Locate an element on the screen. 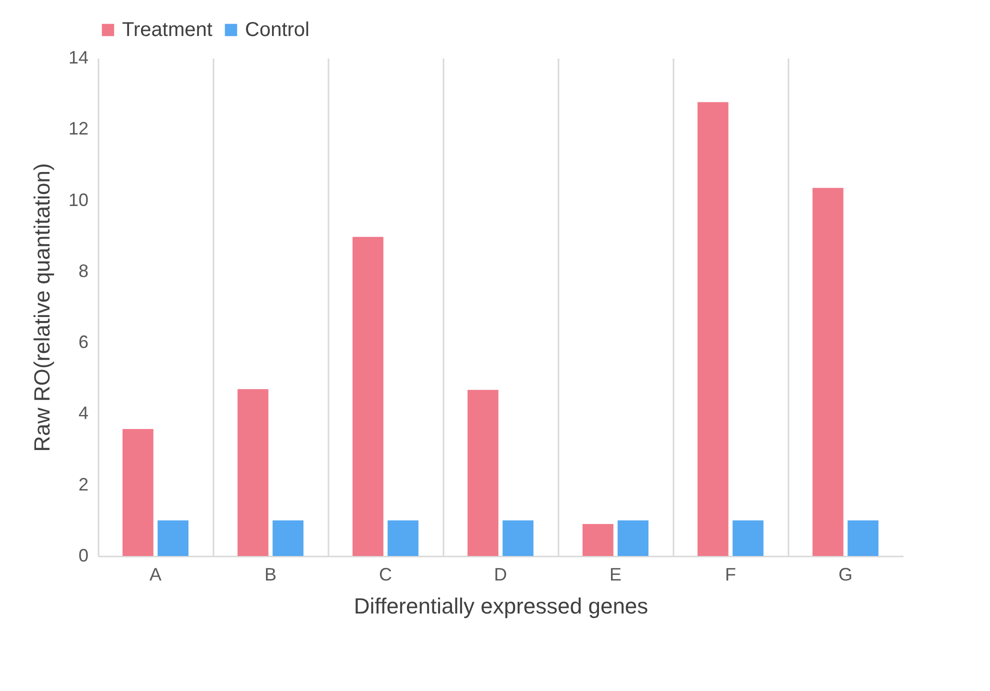 The height and width of the screenshot is (691, 990). y-tick-label: 4 is located at coordinates (83, 413).